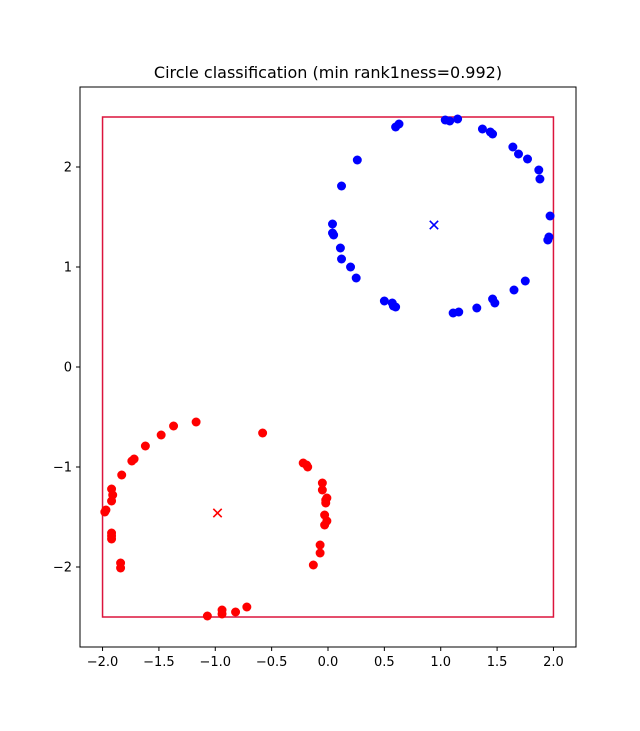 This screenshot has height=731, width=640. I want to click on x-tick-label: −0.5, so click(272, 662).